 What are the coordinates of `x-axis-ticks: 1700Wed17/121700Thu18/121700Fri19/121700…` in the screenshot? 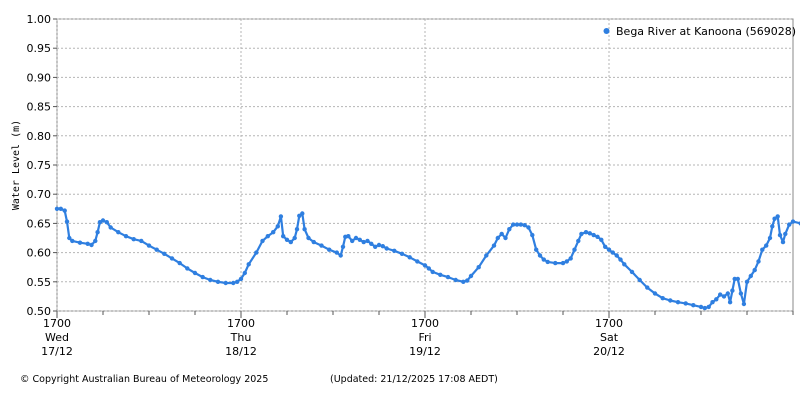 It's located at (417, 334).